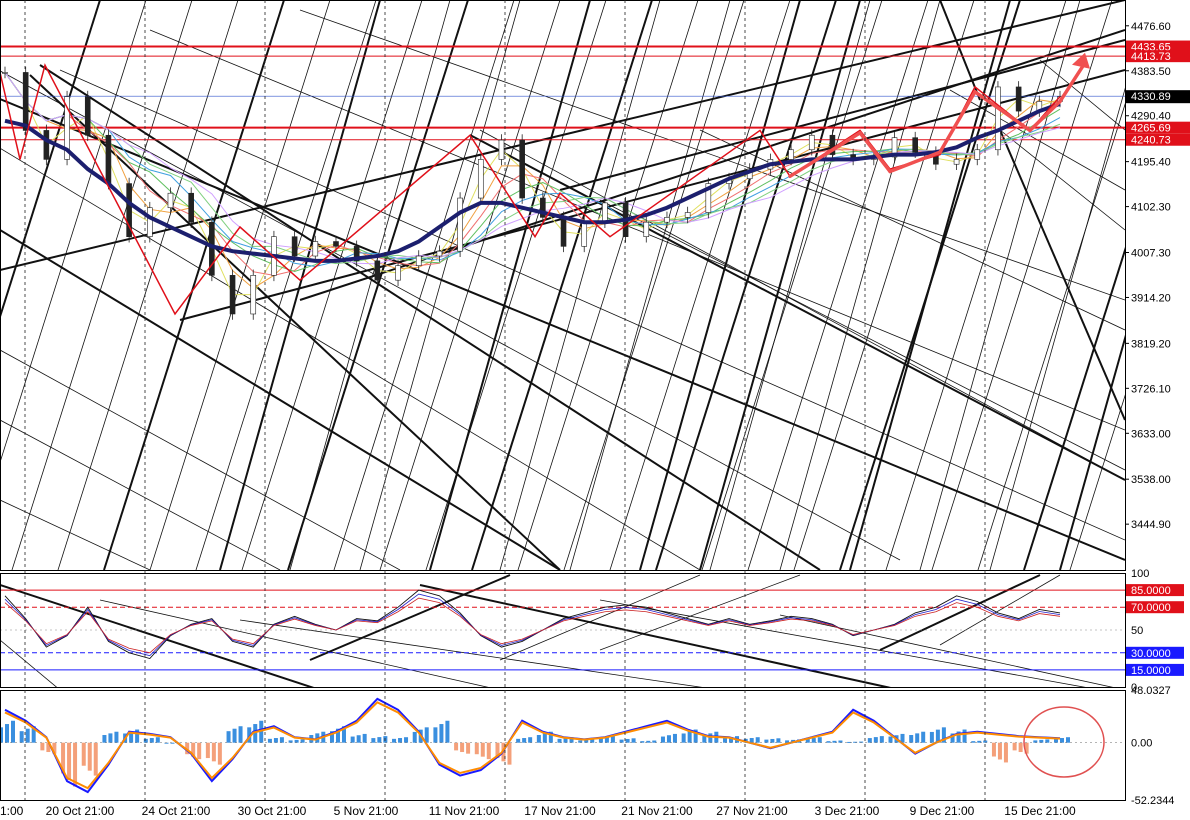  Describe the element at coordinates (1151, 208) in the screenshot. I see `y-tick-label: 4102.30` at that location.